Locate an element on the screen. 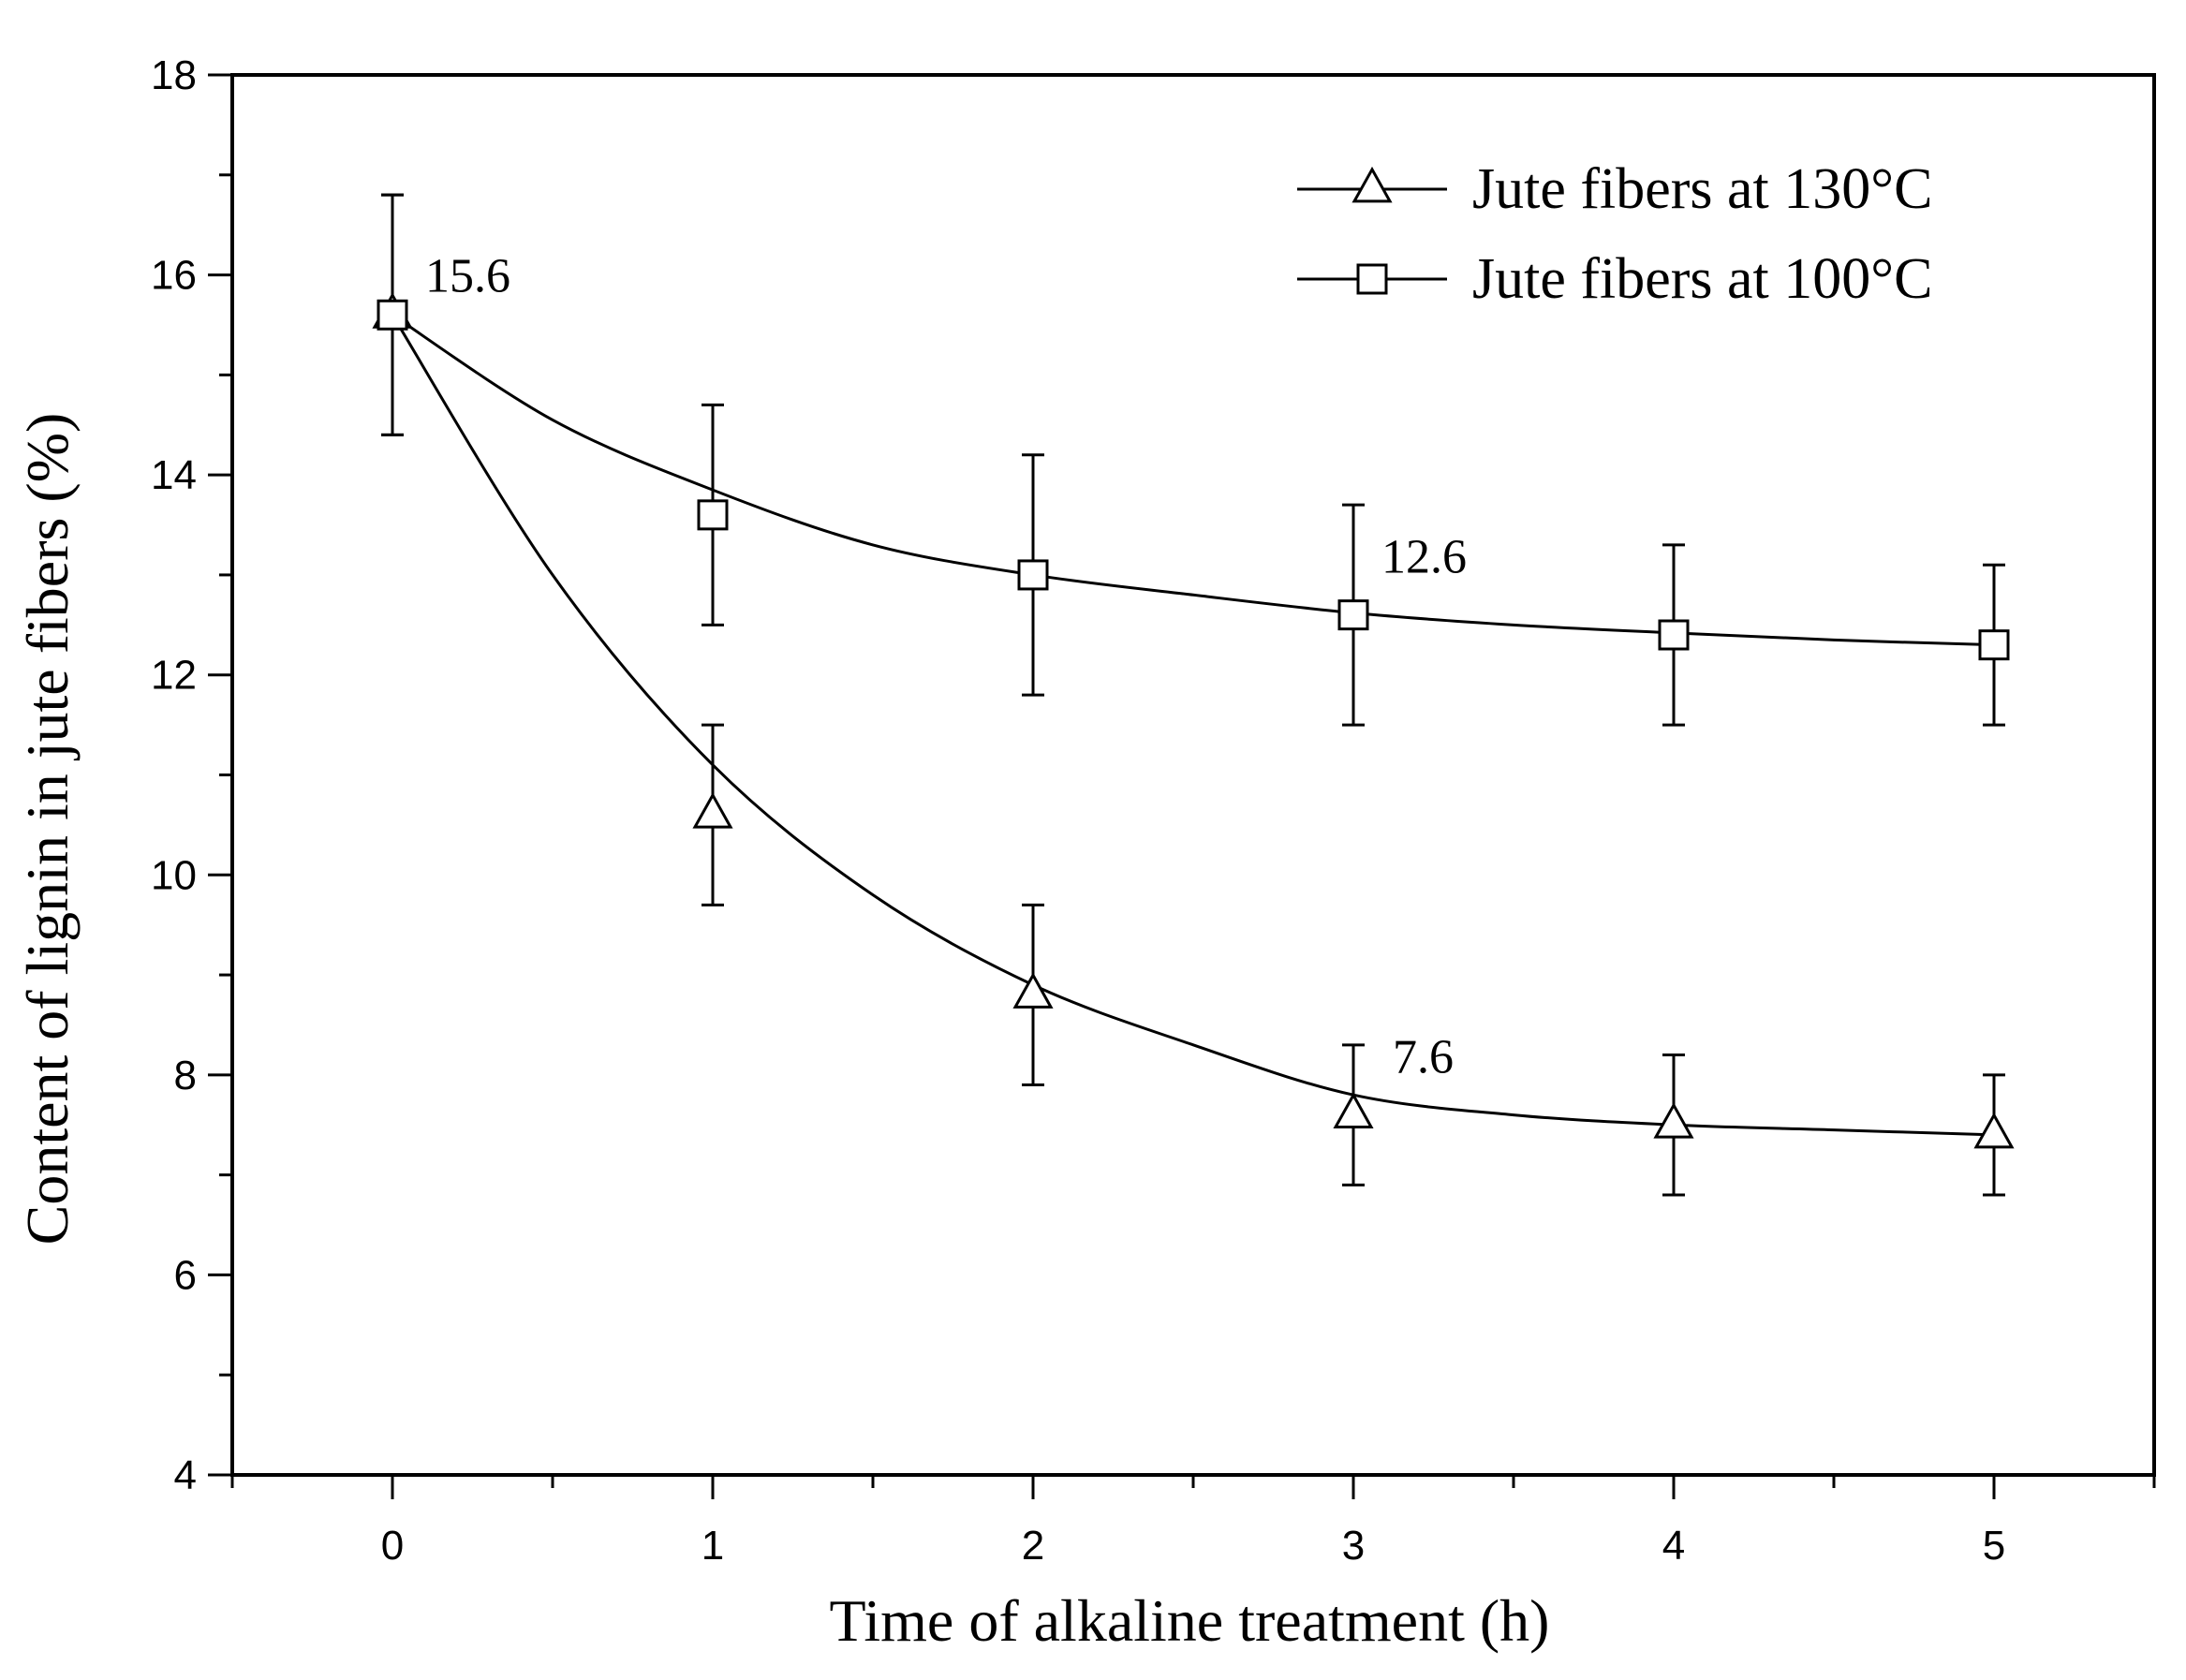 The width and height of the screenshot is (2186, 1680). y-tick-label: 10 is located at coordinates (174, 875).